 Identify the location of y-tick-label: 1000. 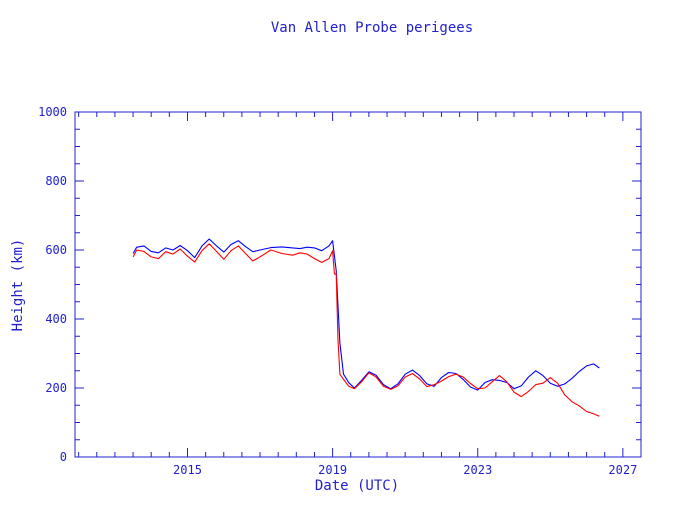
(52, 112).